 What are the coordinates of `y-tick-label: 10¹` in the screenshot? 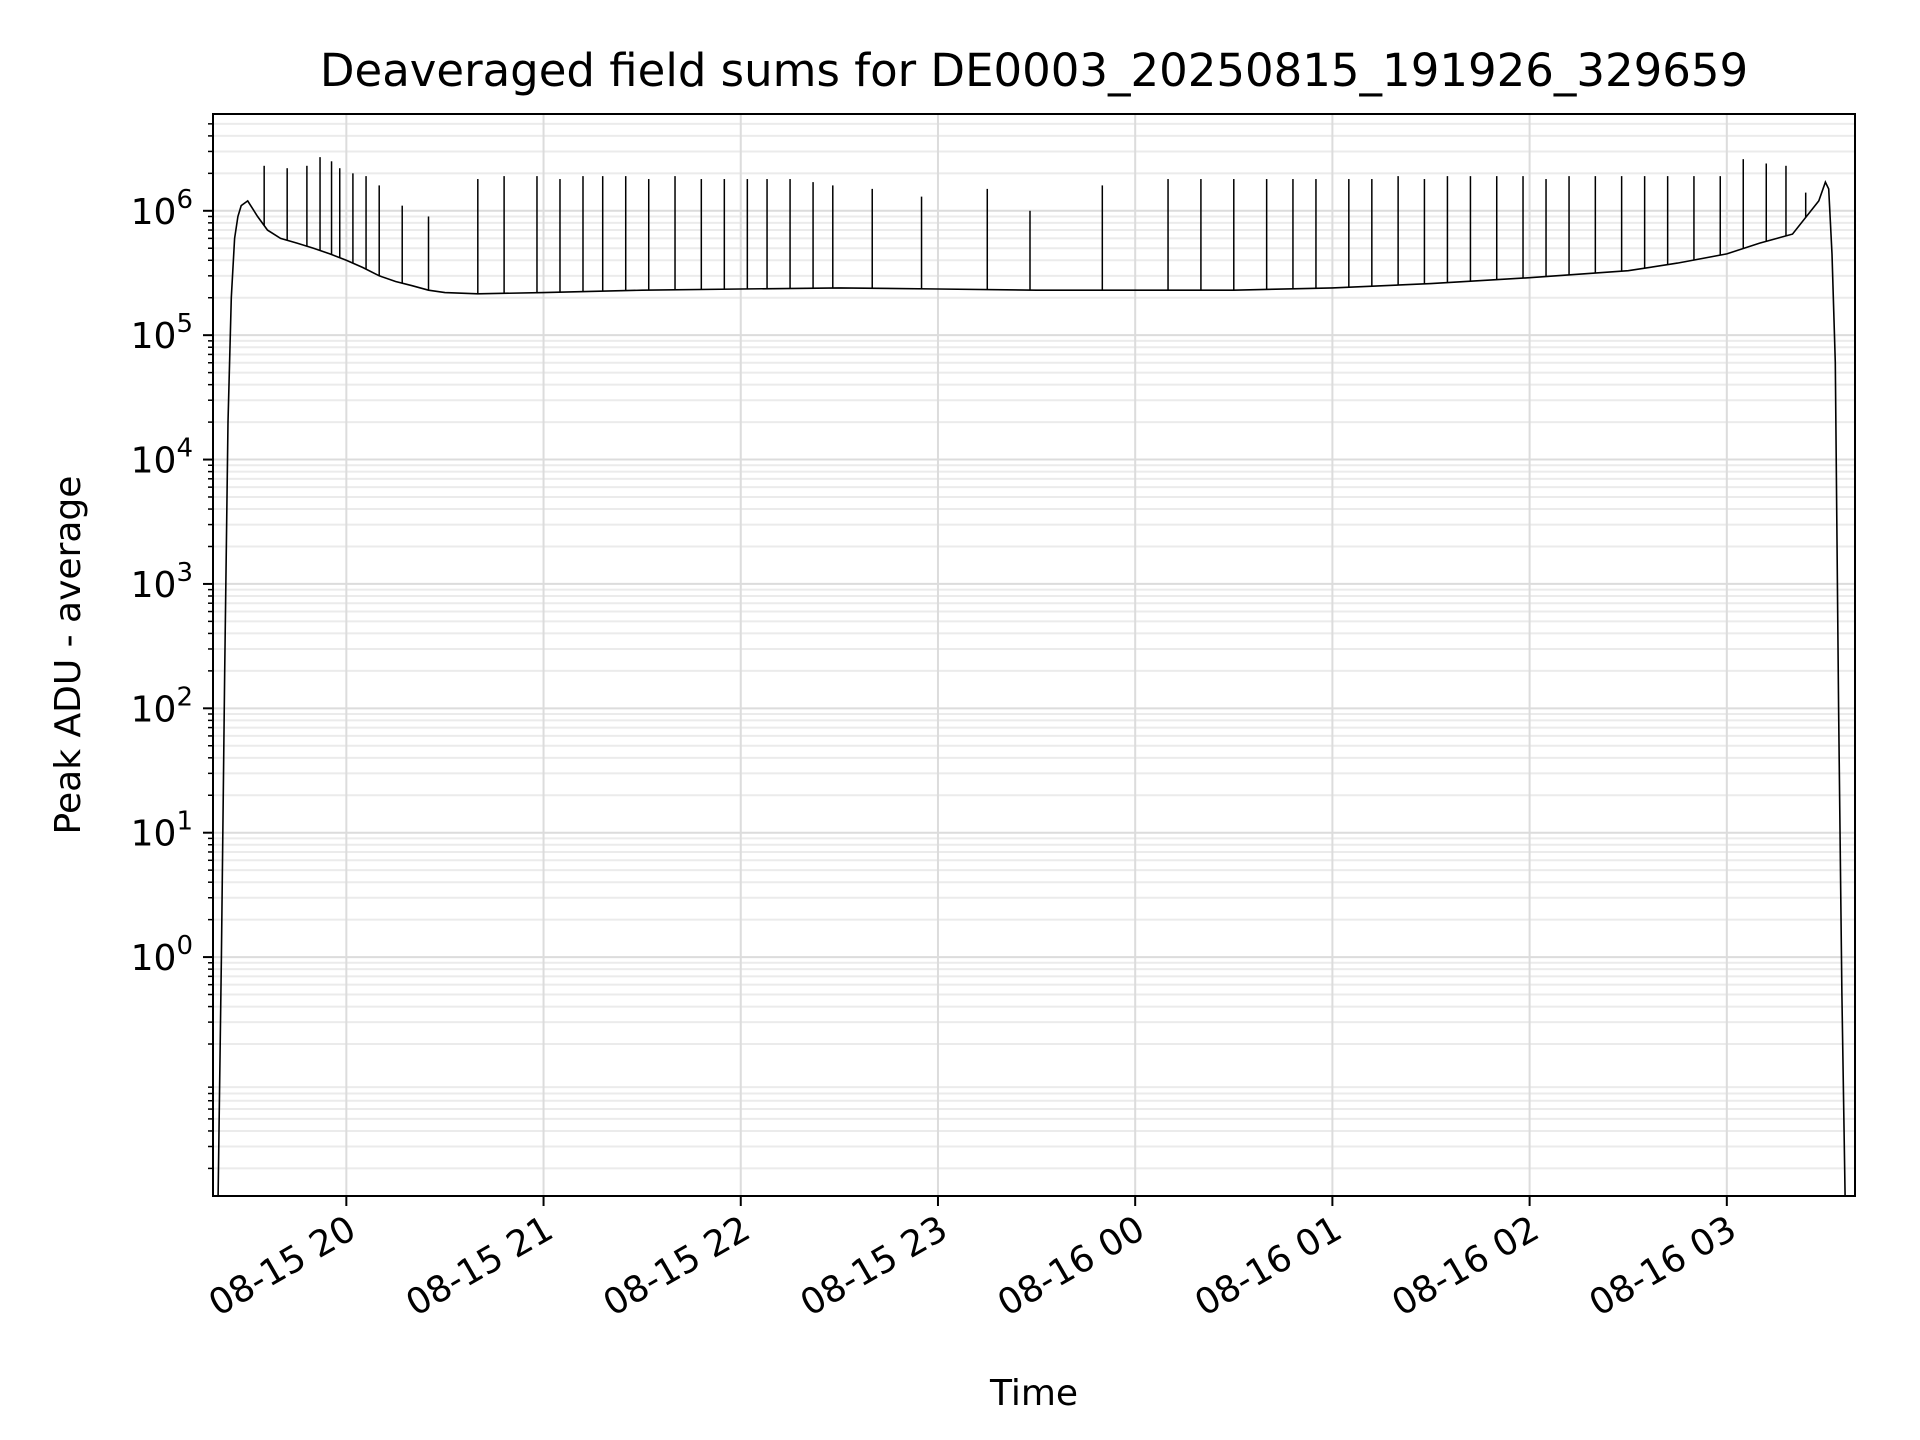 It's located at (162, 831).